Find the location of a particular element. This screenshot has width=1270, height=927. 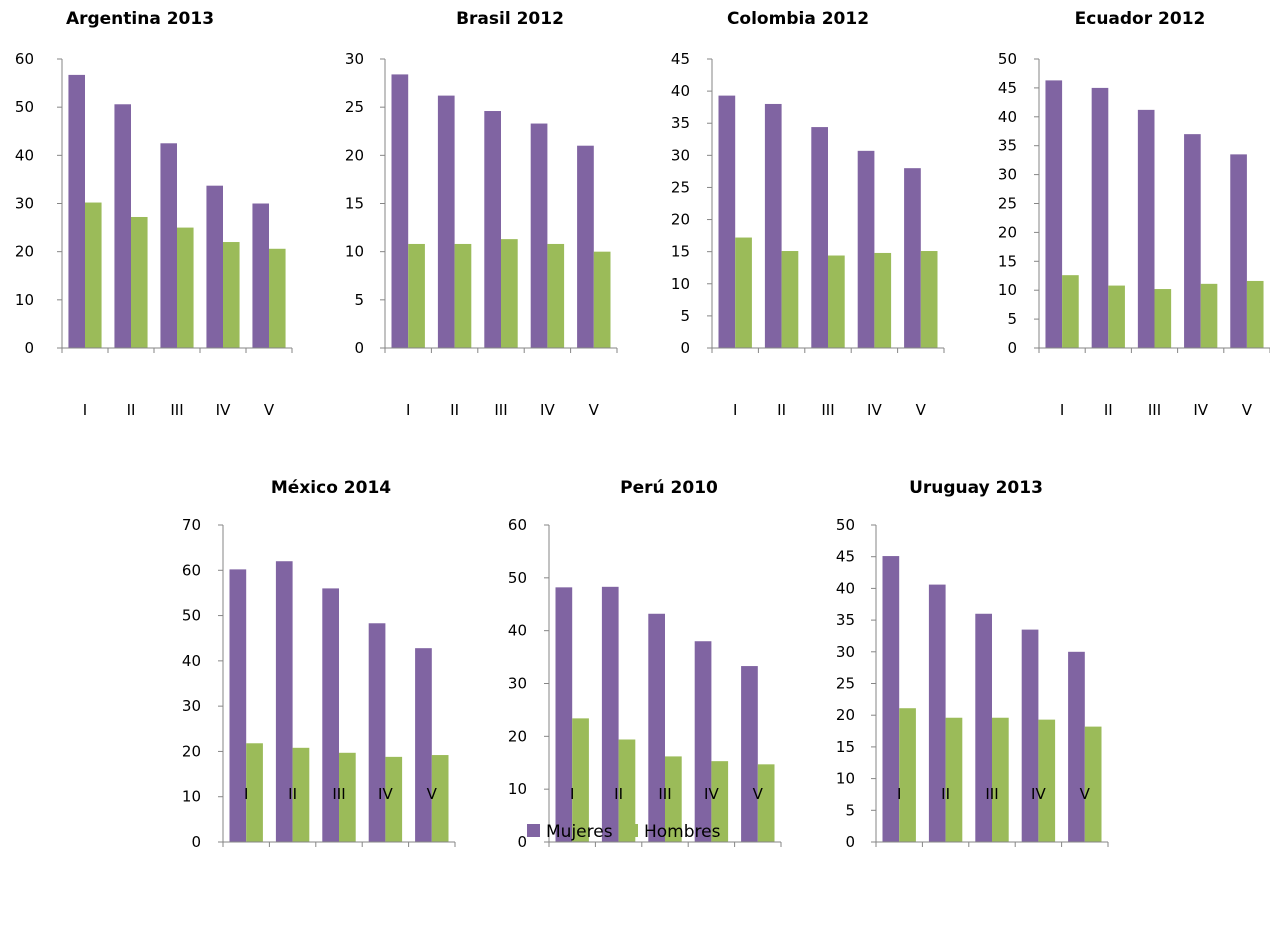

y-tick-label: 60 is located at coordinates (191, 570).